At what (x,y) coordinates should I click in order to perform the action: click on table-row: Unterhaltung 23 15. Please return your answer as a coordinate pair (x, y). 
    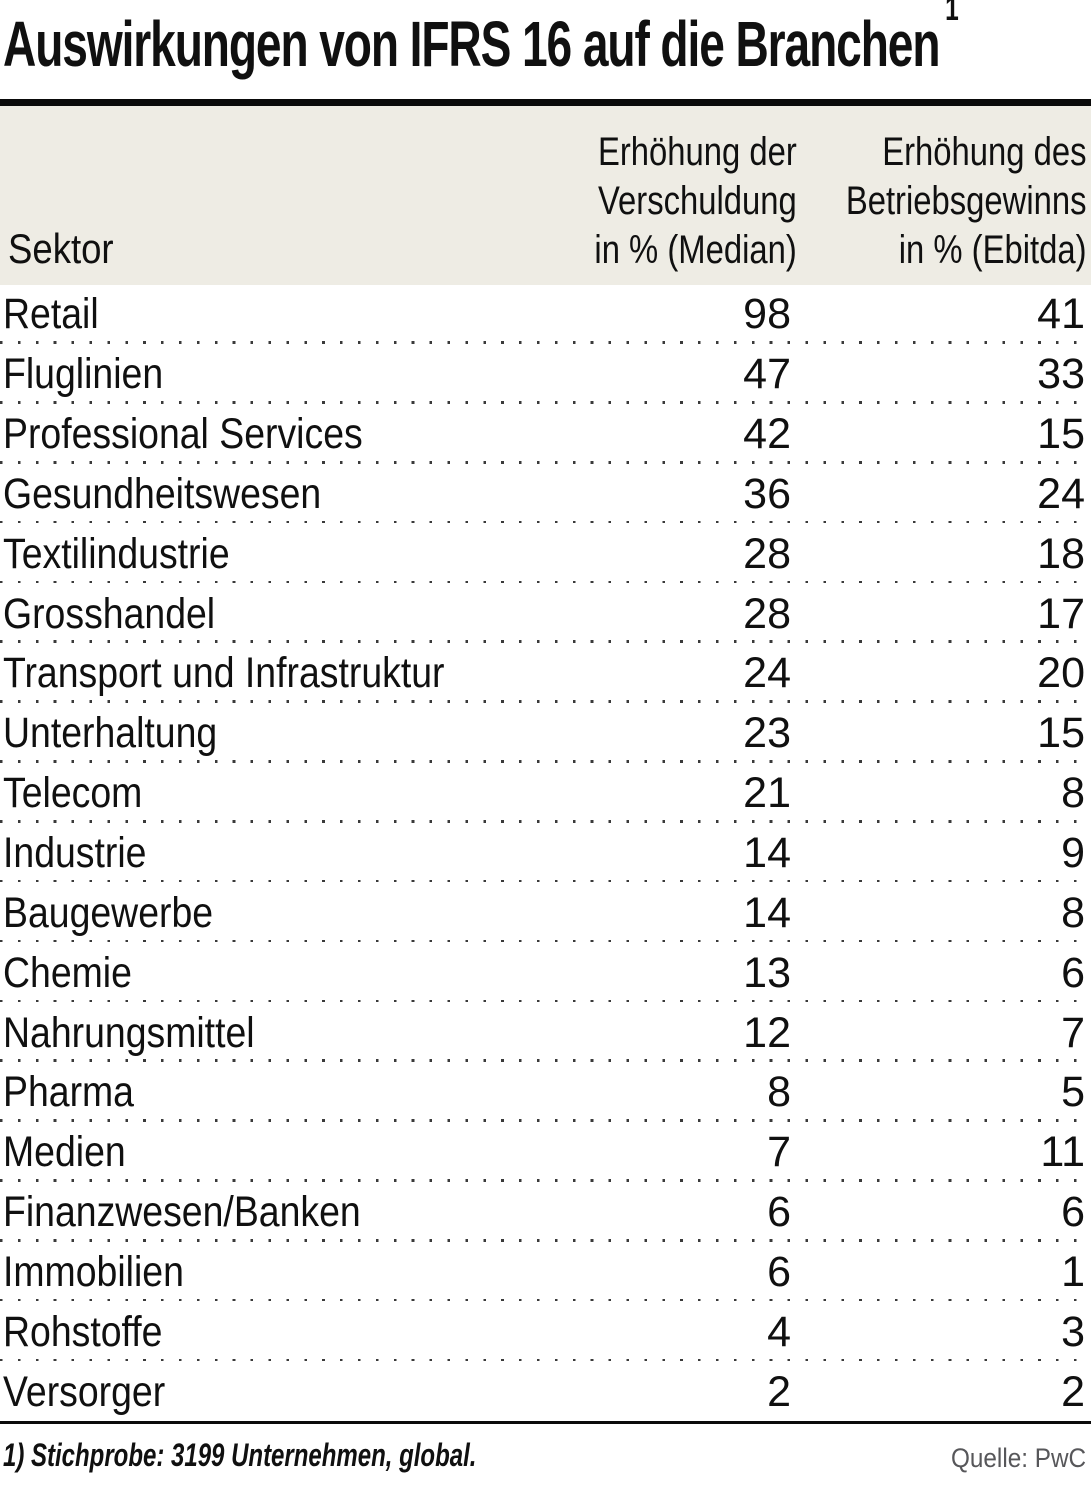
    Looking at the image, I should click on (545, 734).